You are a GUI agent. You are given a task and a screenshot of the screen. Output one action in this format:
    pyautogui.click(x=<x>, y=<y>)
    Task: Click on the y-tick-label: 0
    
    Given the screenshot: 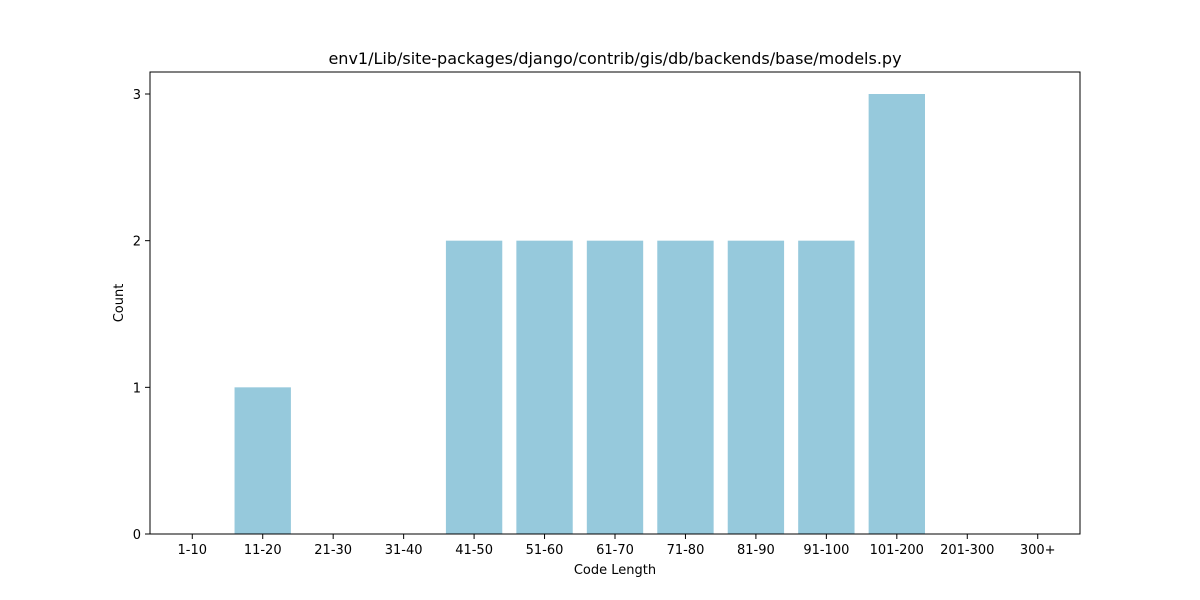 What is the action you would take?
    pyautogui.click(x=137, y=535)
    